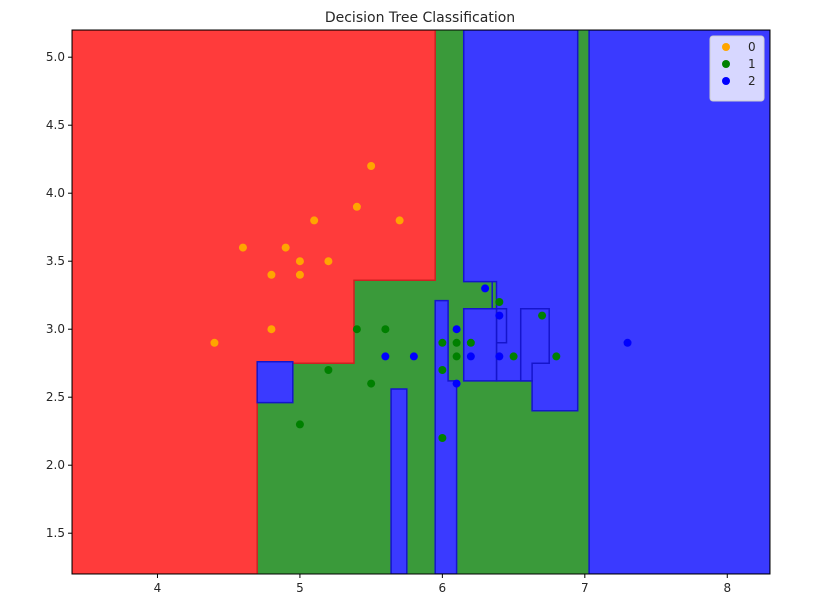 The height and width of the screenshot is (602, 821). What do you see at coordinates (55, 397) in the screenshot?
I see `y-tick-label: 2.5` at bounding box center [55, 397].